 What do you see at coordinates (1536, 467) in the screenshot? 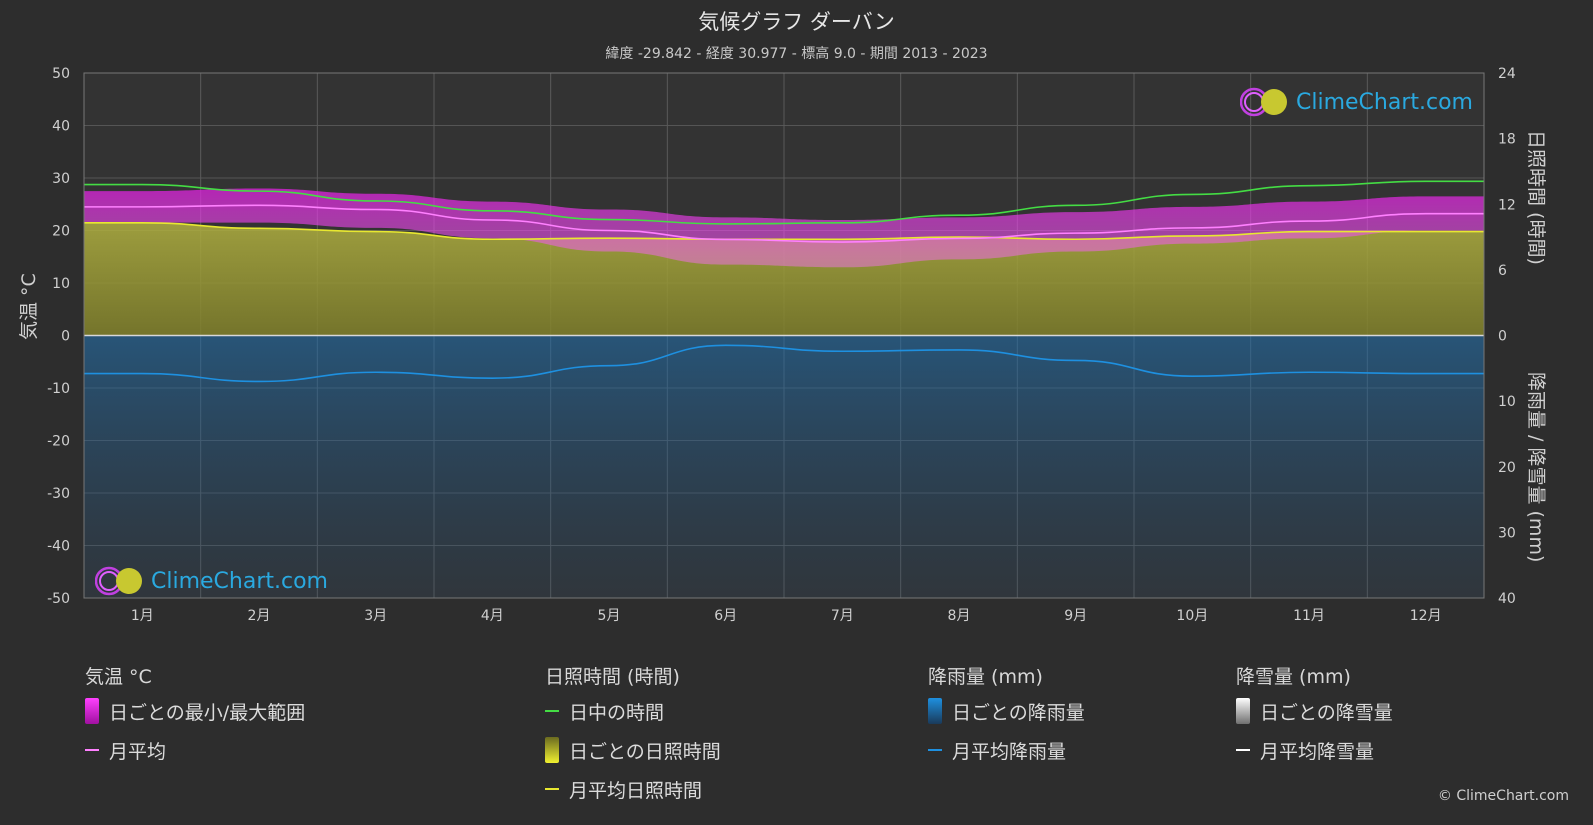
I see `right-bottom-axis-title: 降雨量 / 降雪量 (mm)` at bounding box center [1536, 467].